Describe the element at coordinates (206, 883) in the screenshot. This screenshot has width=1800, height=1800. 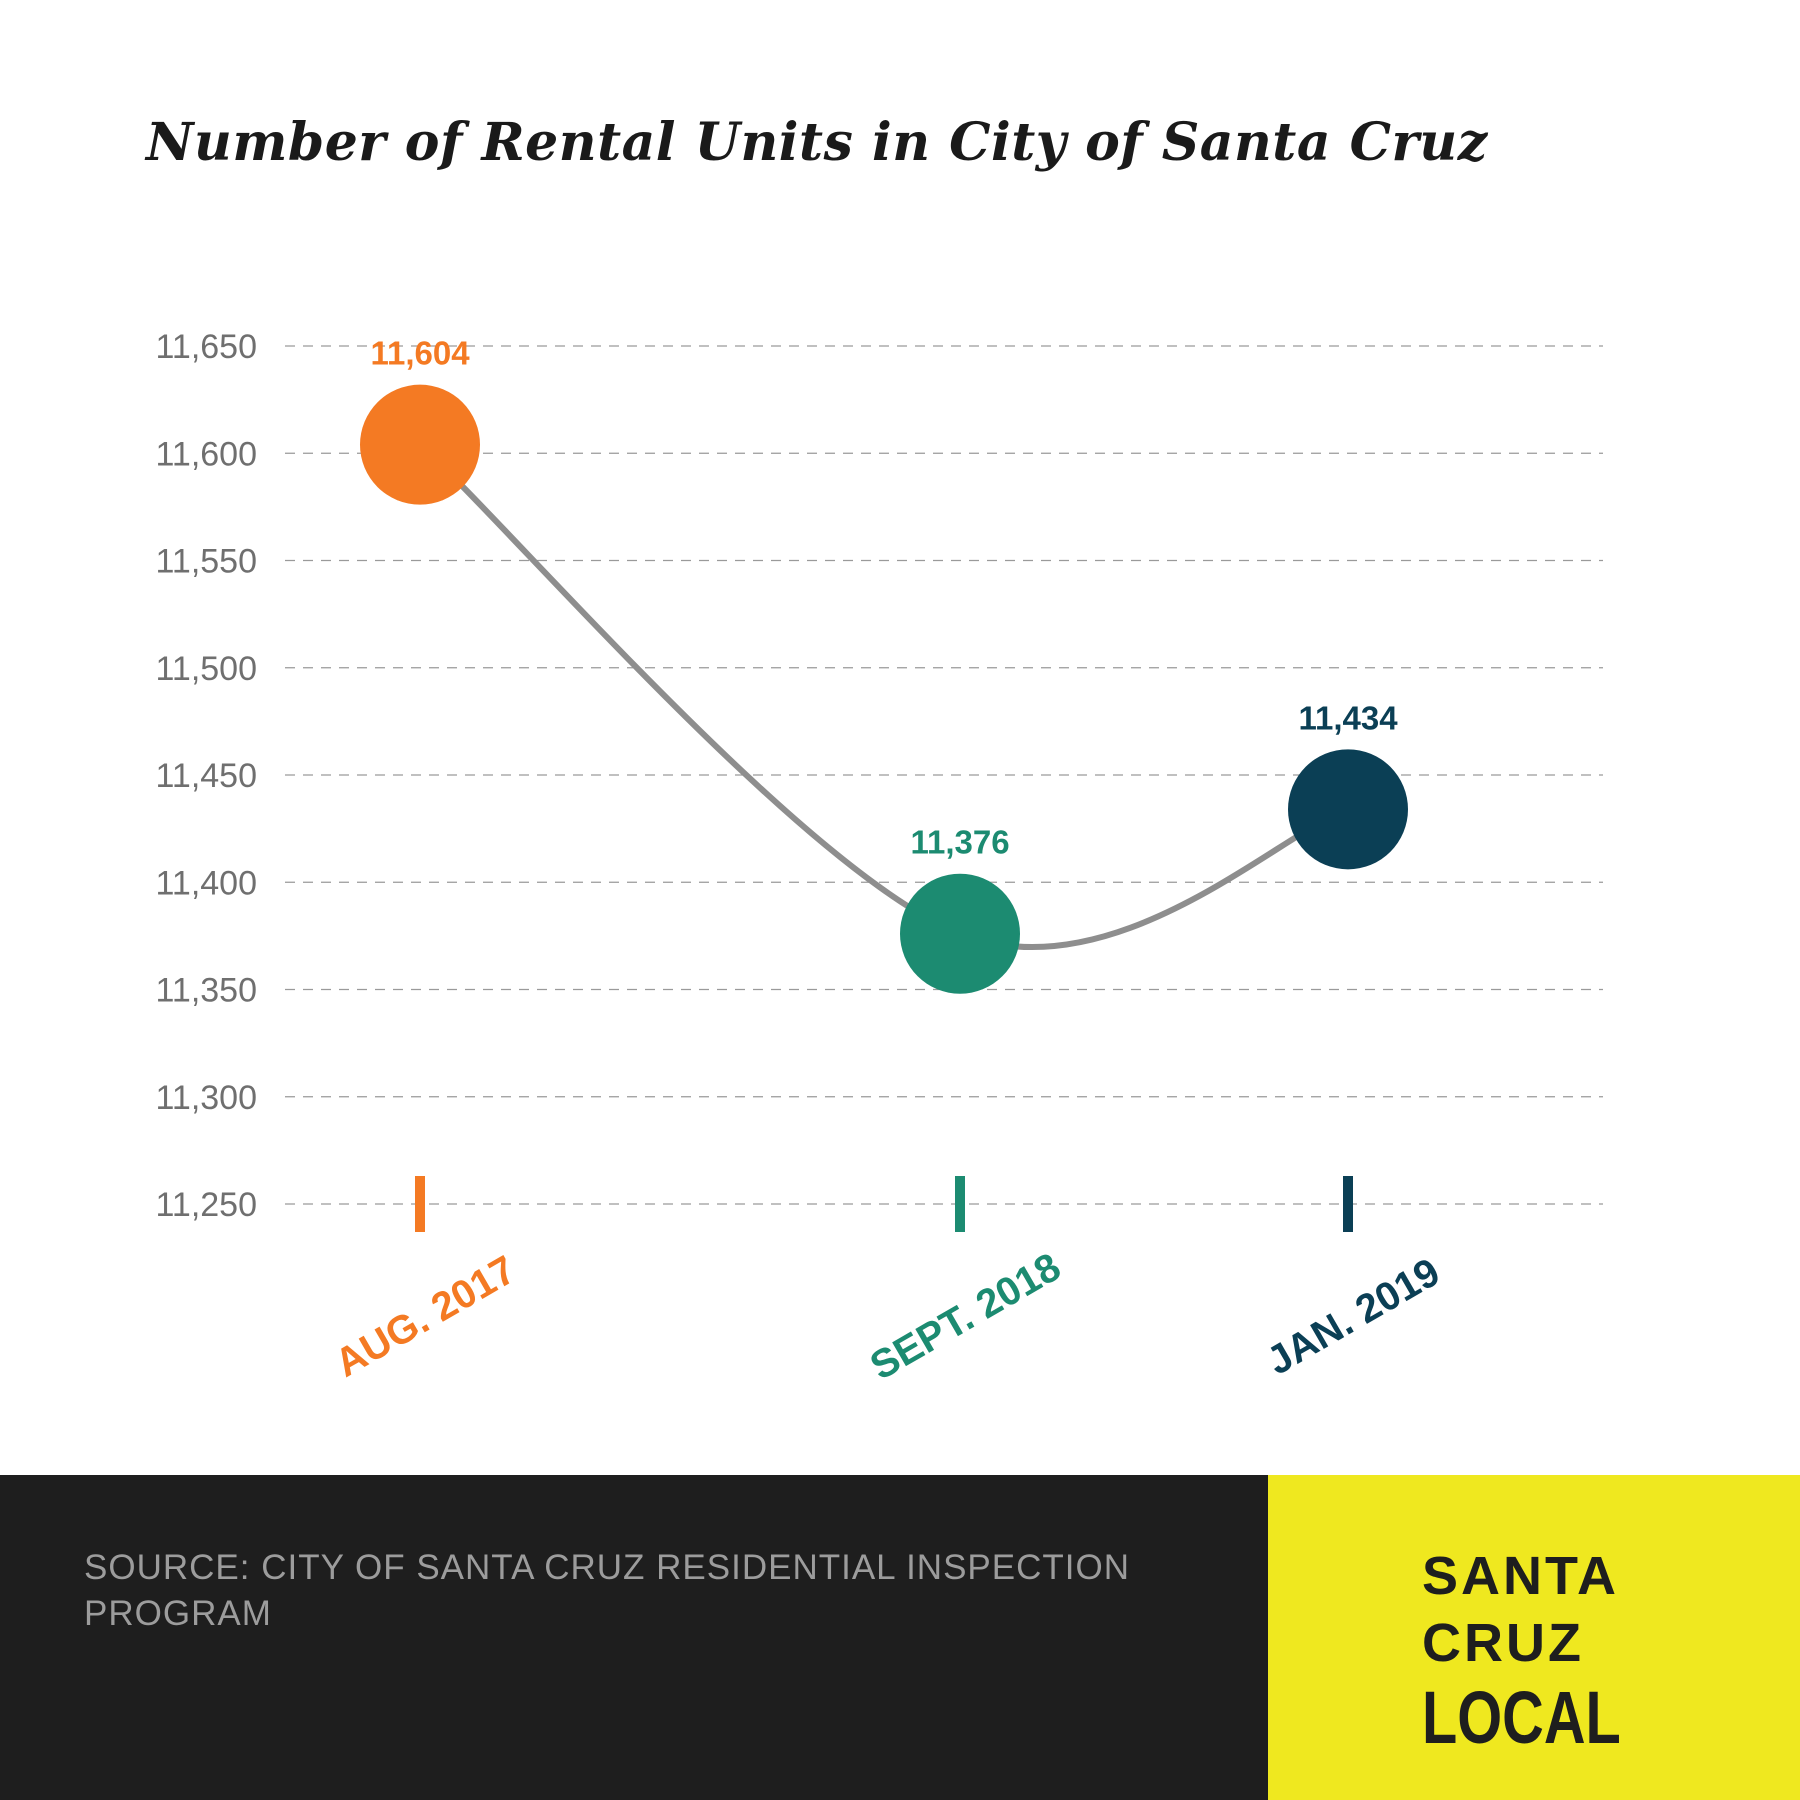
I see `y-tick-label: 11,400` at that location.